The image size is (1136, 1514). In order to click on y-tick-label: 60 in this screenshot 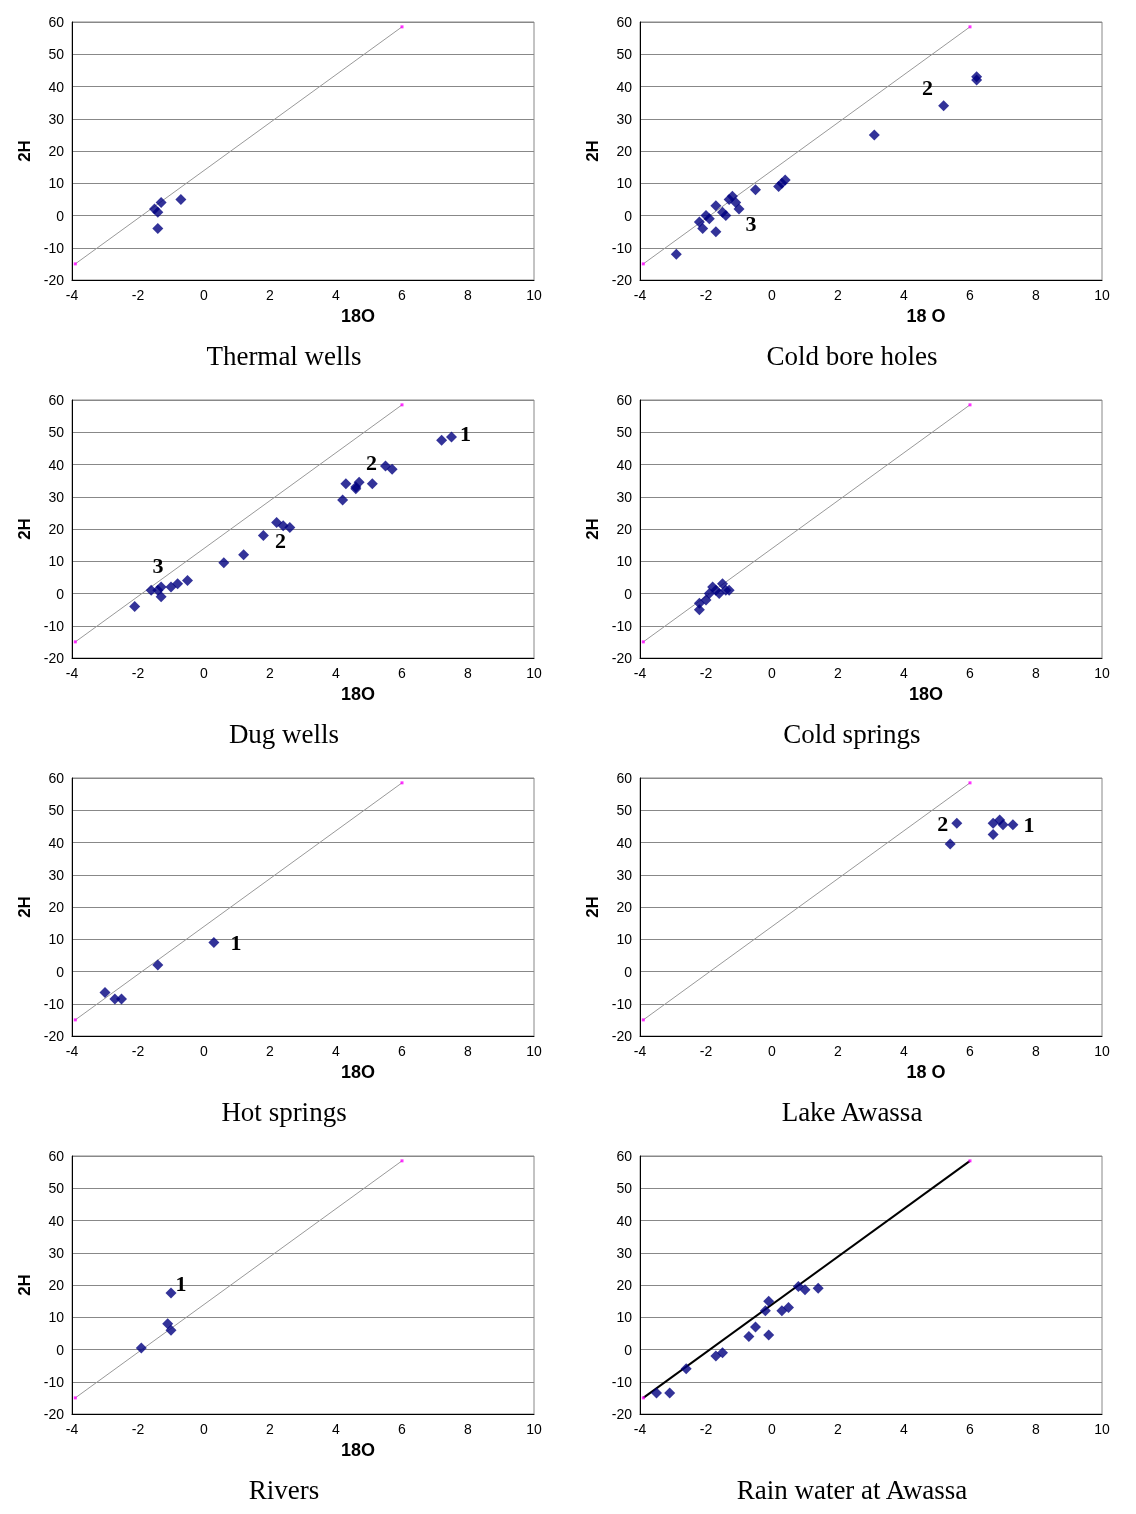, I will do `click(56, 22)`.